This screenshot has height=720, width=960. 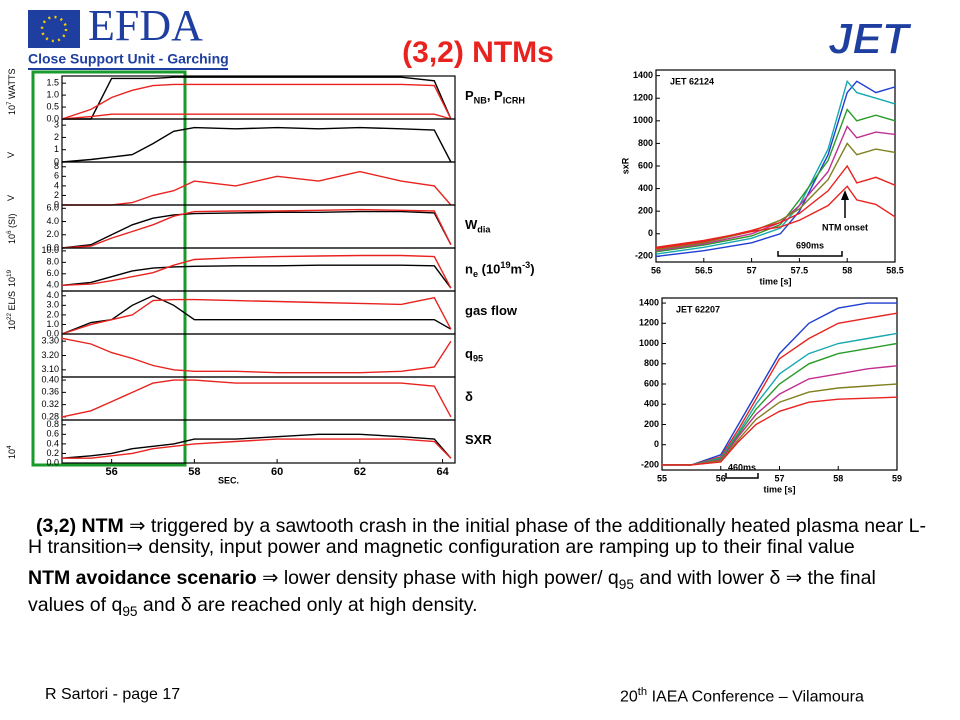 What do you see at coordinates (643, 120) in the screenshot?
I see `y-tick-label: 1000` at bounding box center [643, 120].